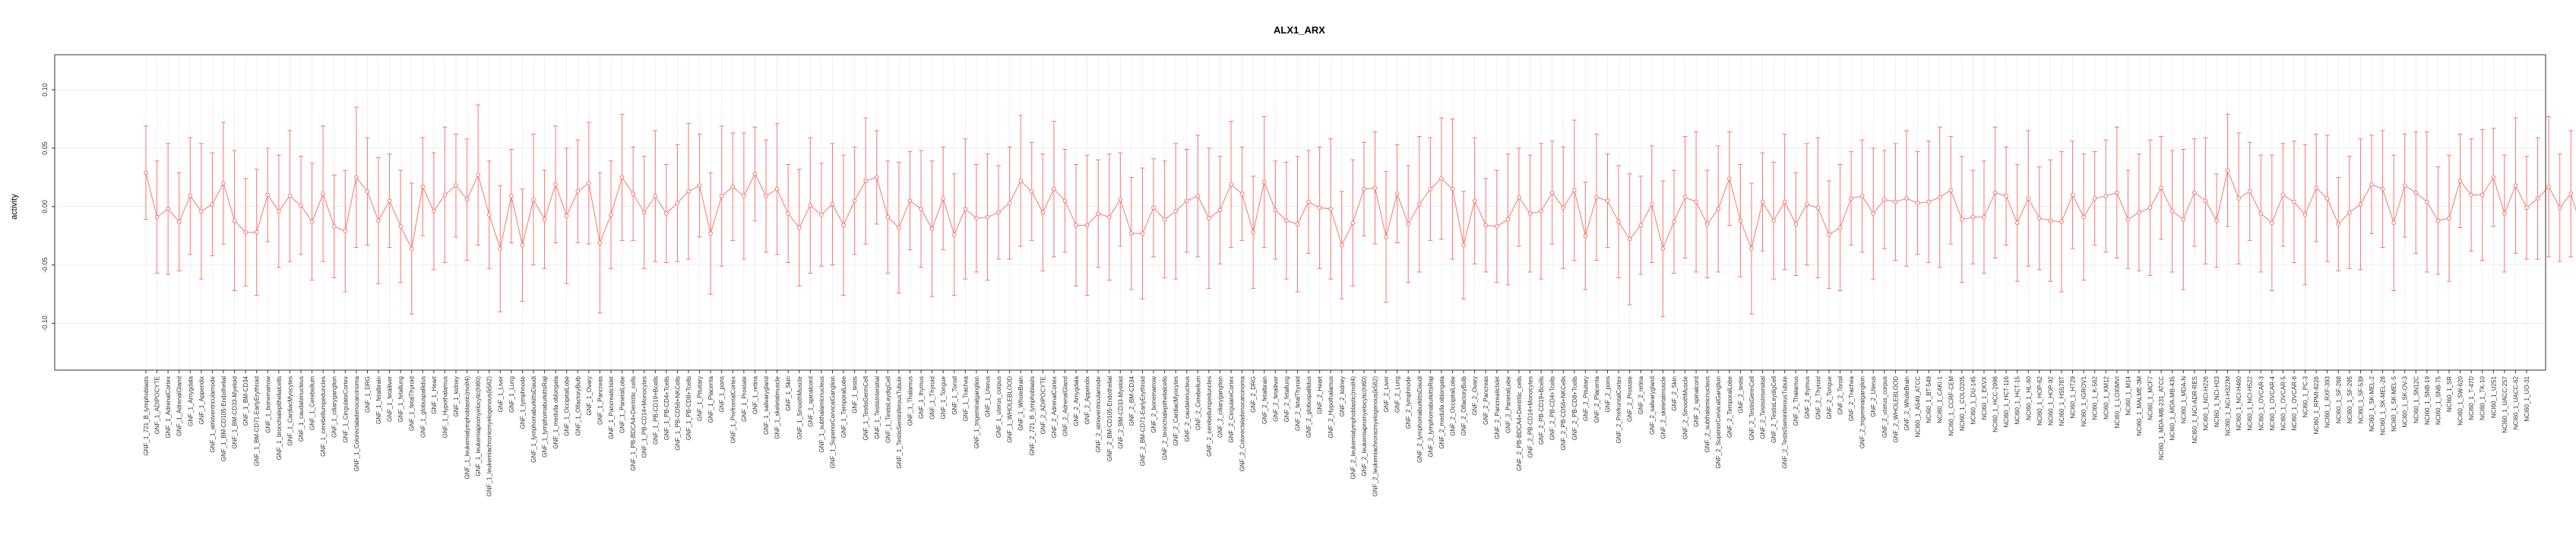 The height and width of the screenshot is (551, 2576). I want to click on x-tick-label: GNF_1_Lung, so click(511, 394).